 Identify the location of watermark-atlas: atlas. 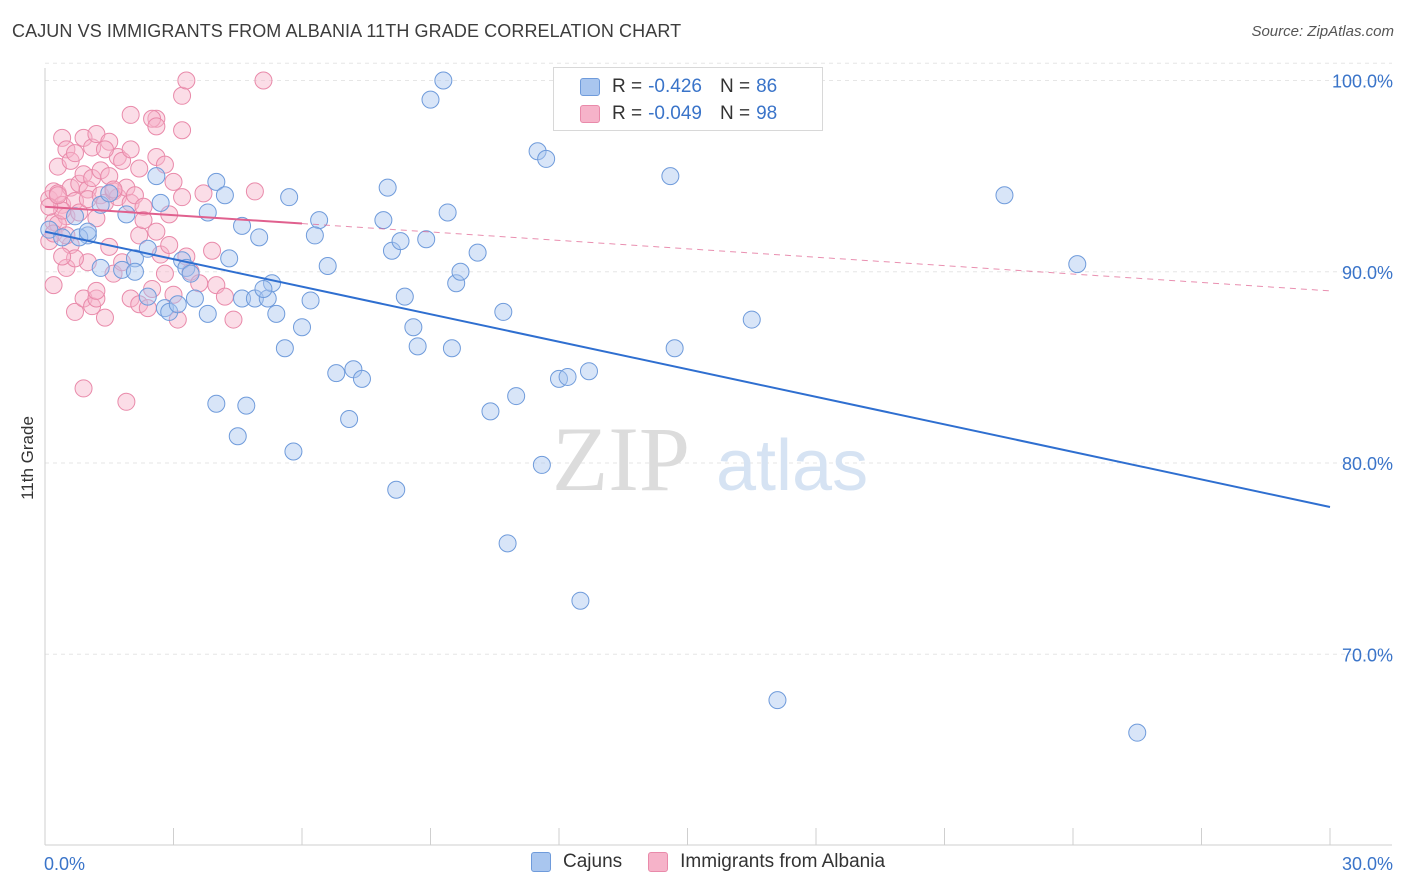
(792, 466).